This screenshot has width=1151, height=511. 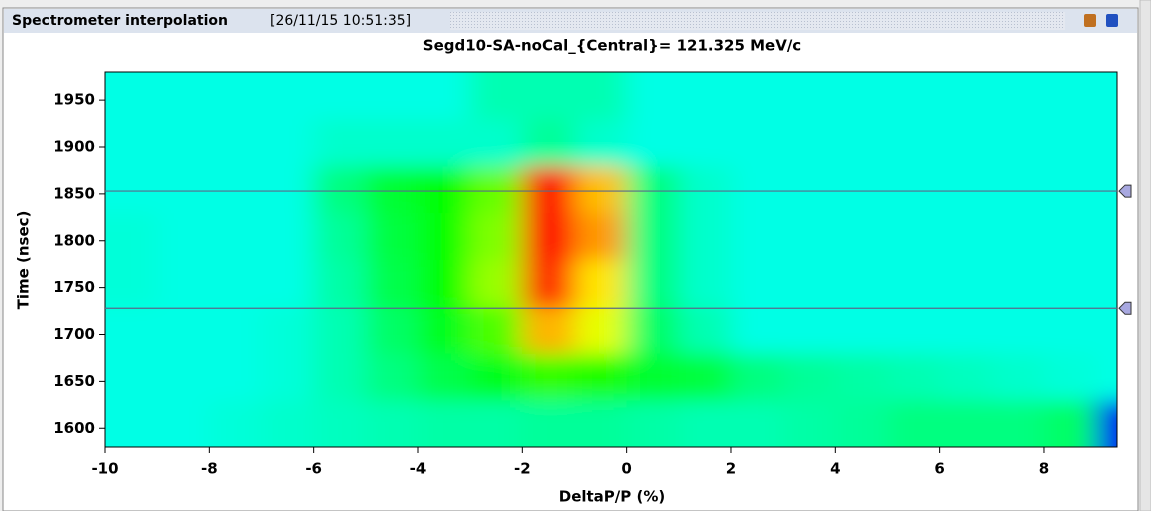 I want to click on y-tick-label: 1900, so click(x=74, y=147).